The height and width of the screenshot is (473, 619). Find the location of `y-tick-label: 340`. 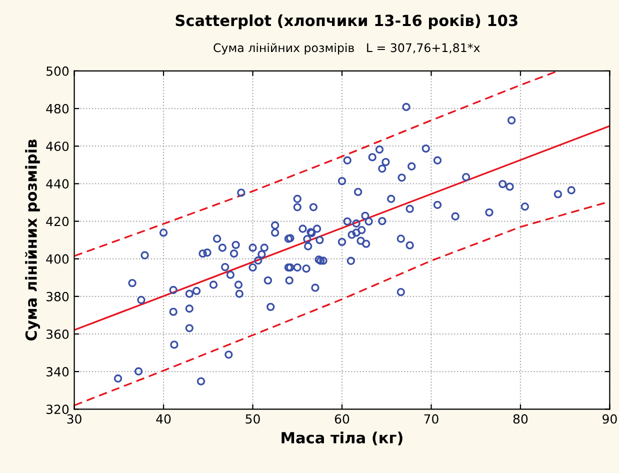

y-tick-label: 340 is located at coordinates (57, 371).